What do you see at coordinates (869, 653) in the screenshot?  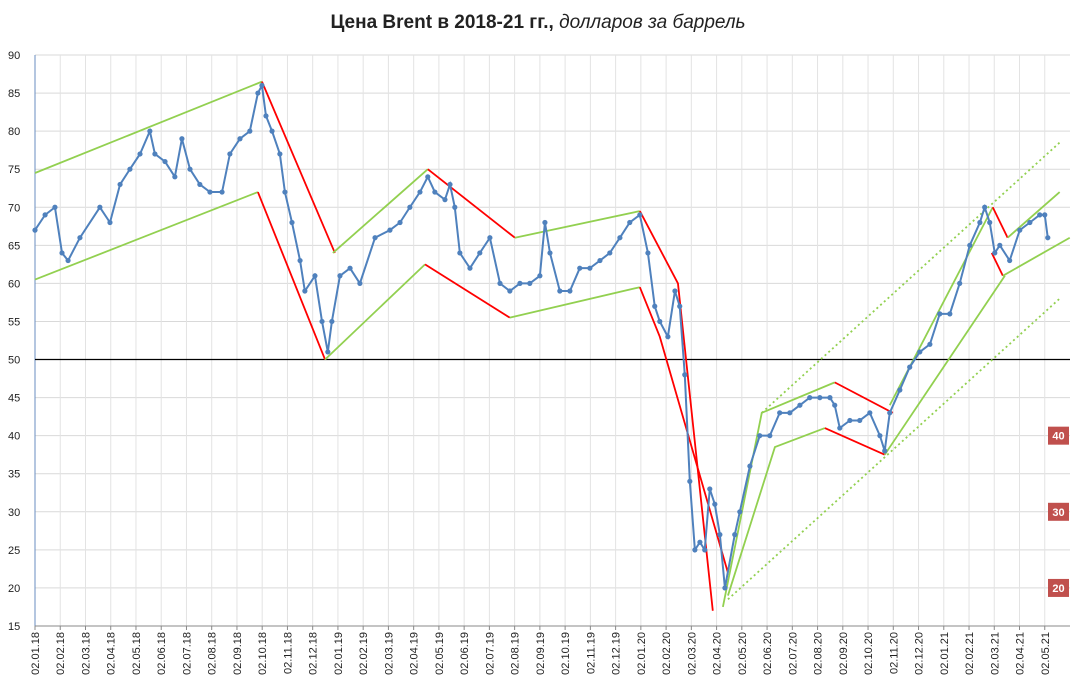 I see `x-tick-label: 02.10.20` at bounding box center [869, 653].